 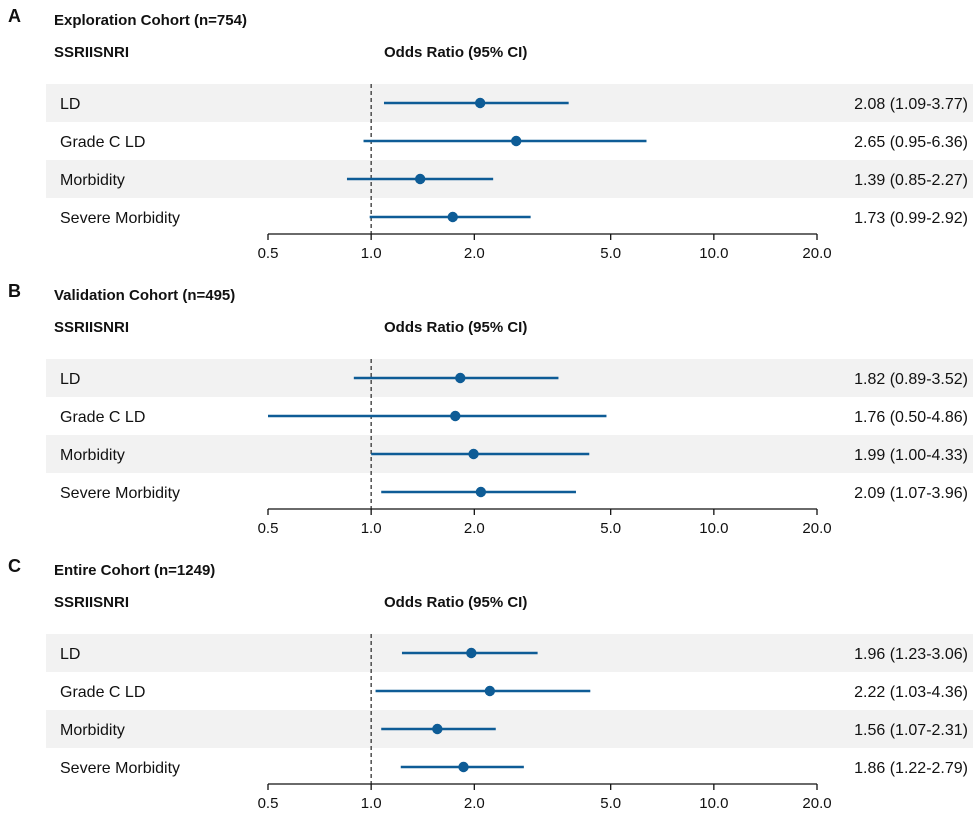 I want to click on ci-text: 2.09 (1.07-3.96), so click(x=911, y=493).